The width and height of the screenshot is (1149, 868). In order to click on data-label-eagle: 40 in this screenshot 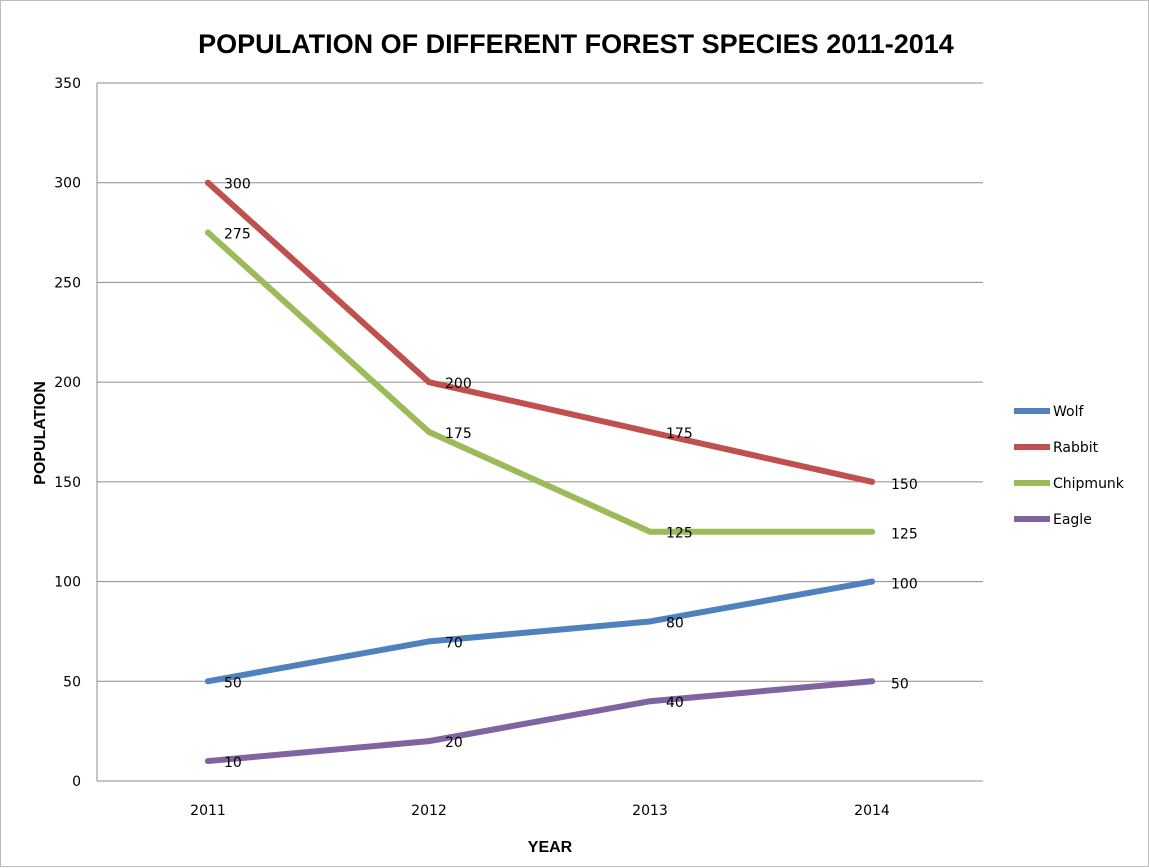, I will do `click(675, 703)`.